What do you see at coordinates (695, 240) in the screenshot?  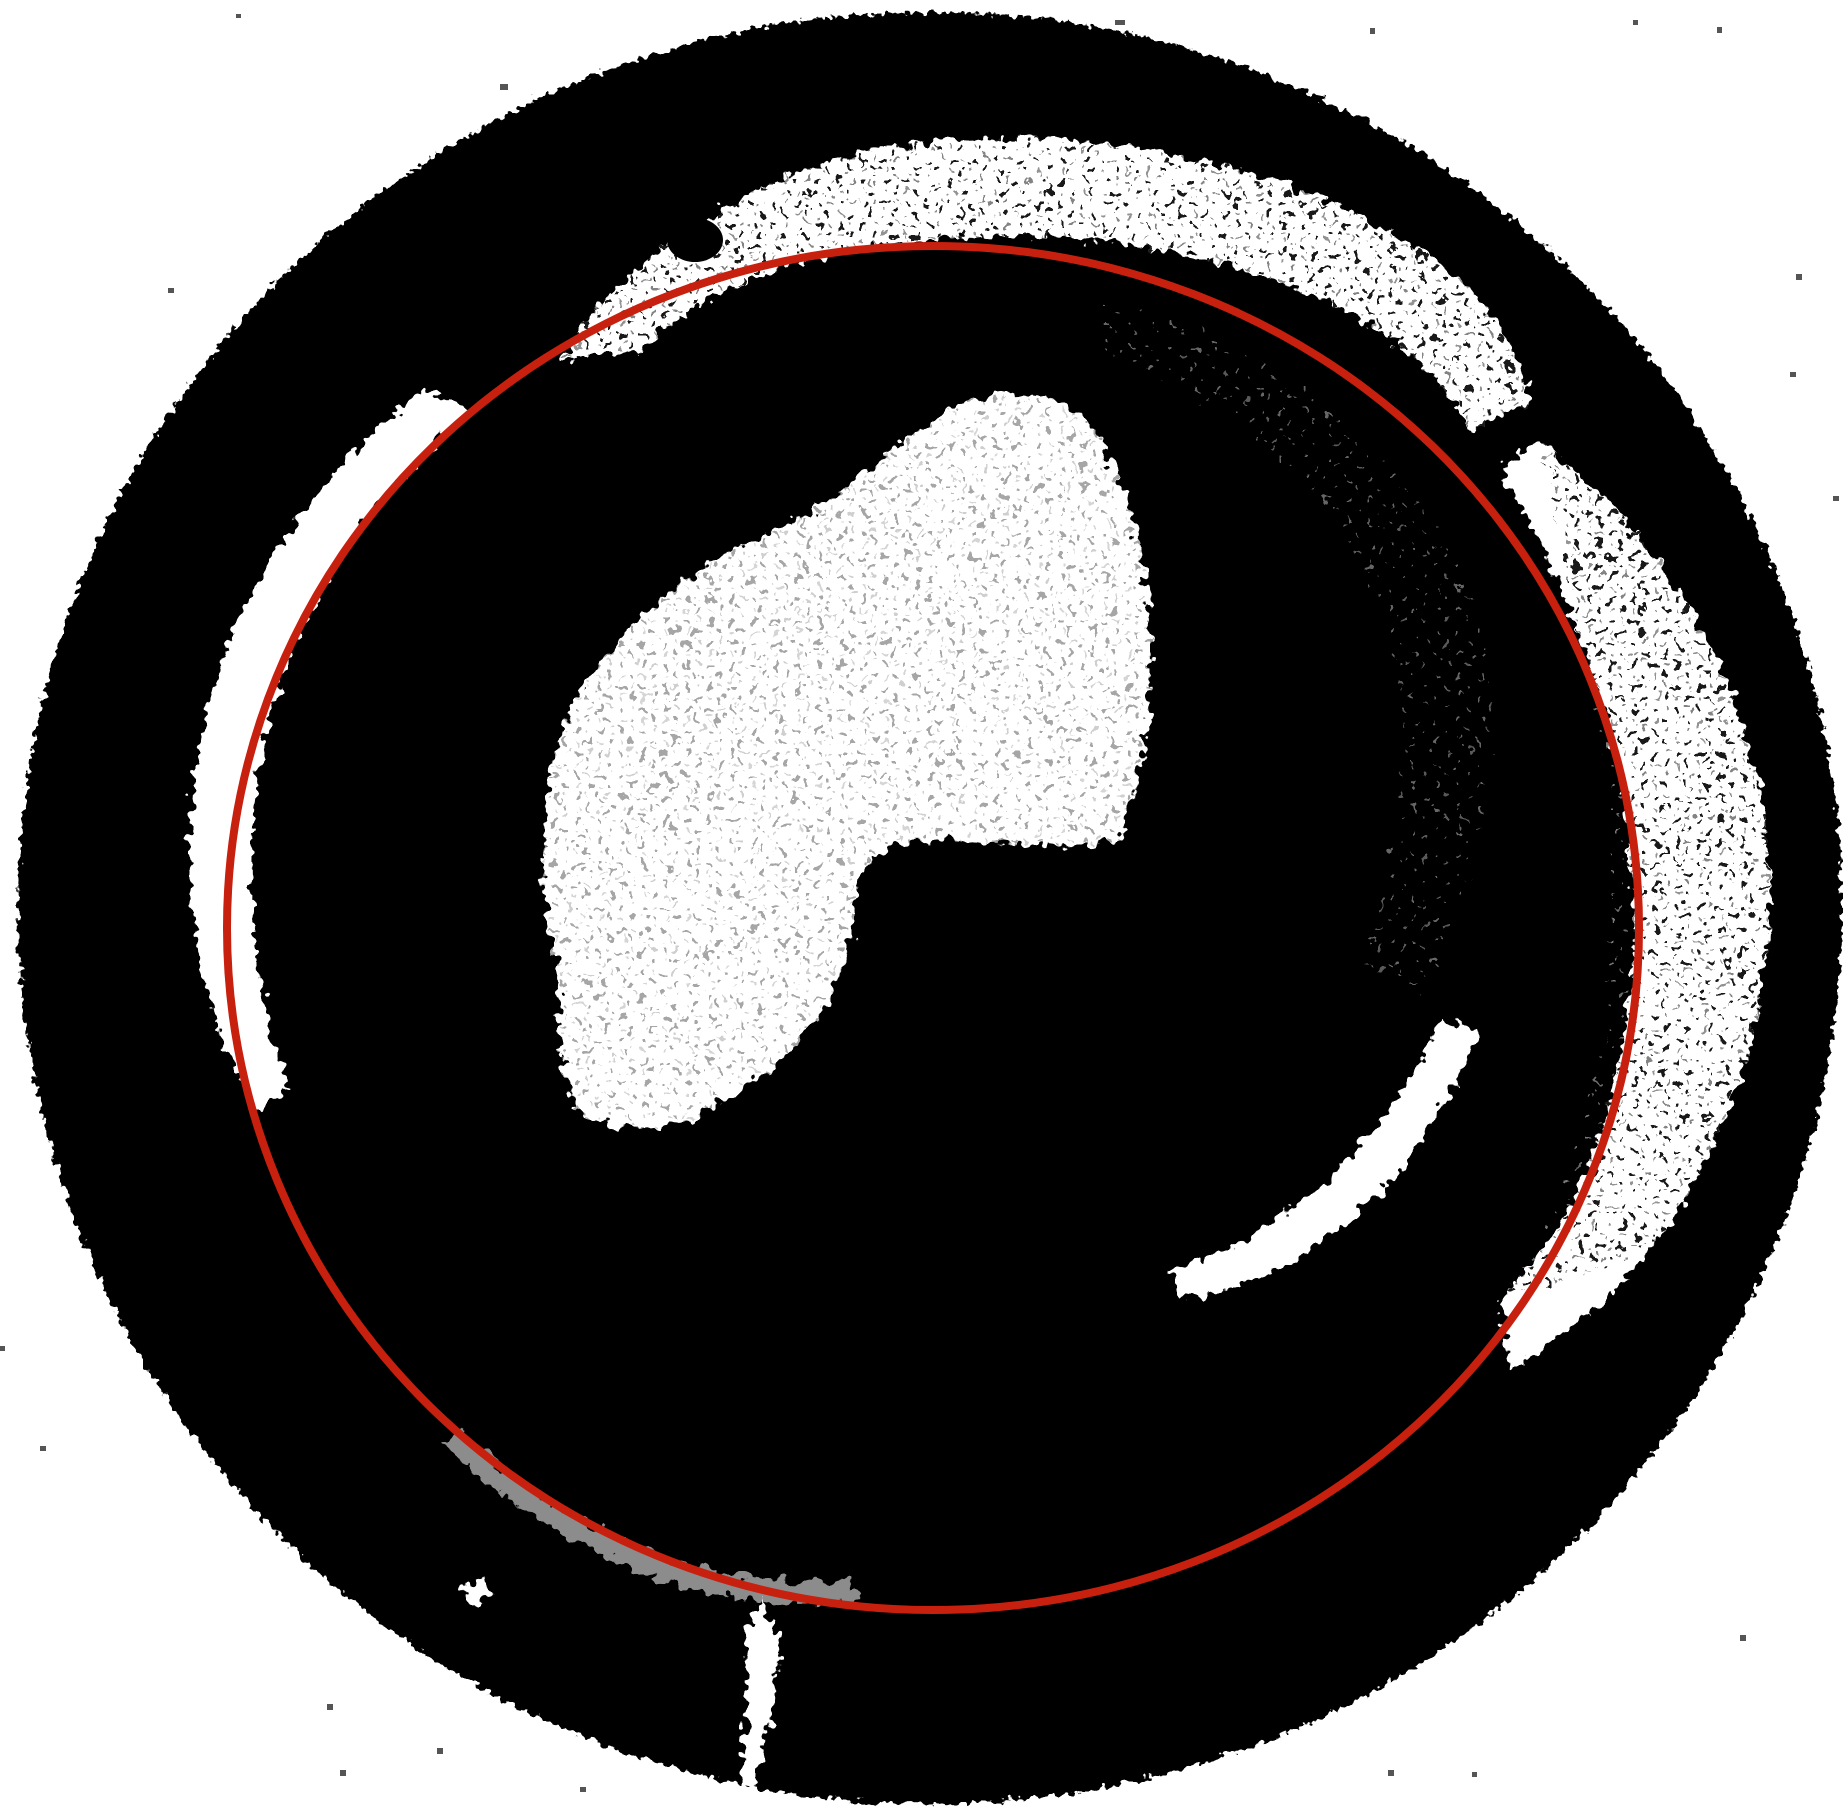 I see `dark-spot` at bounding box center [695, 240].